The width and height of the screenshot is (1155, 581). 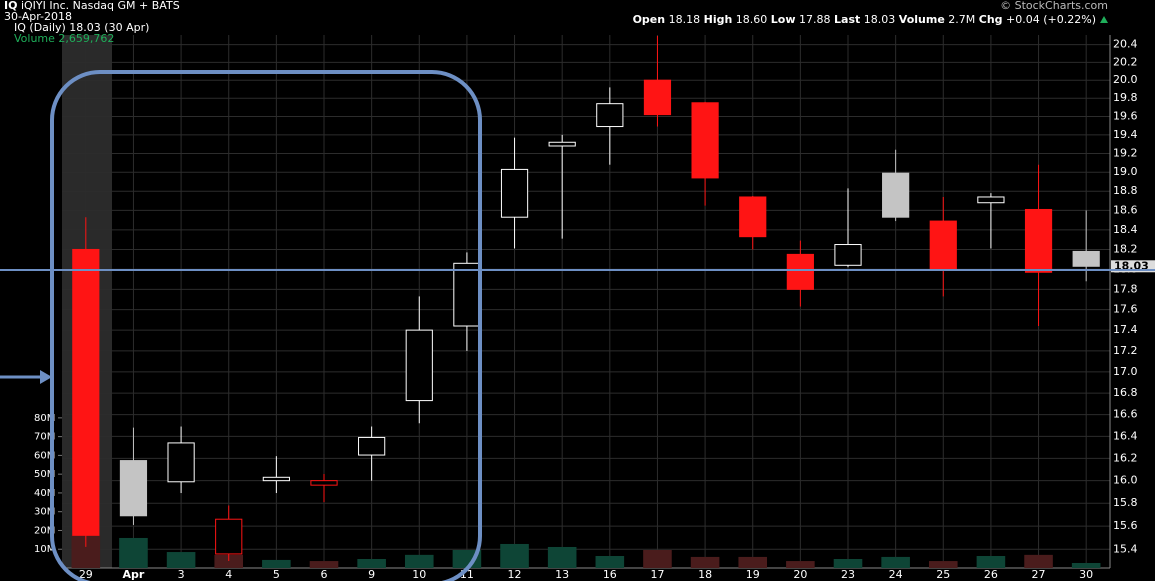 What do you see at coordinates (848, 574) in the screenshot?
I see `x-tick-label: 23` at bounding box center [848, 574].